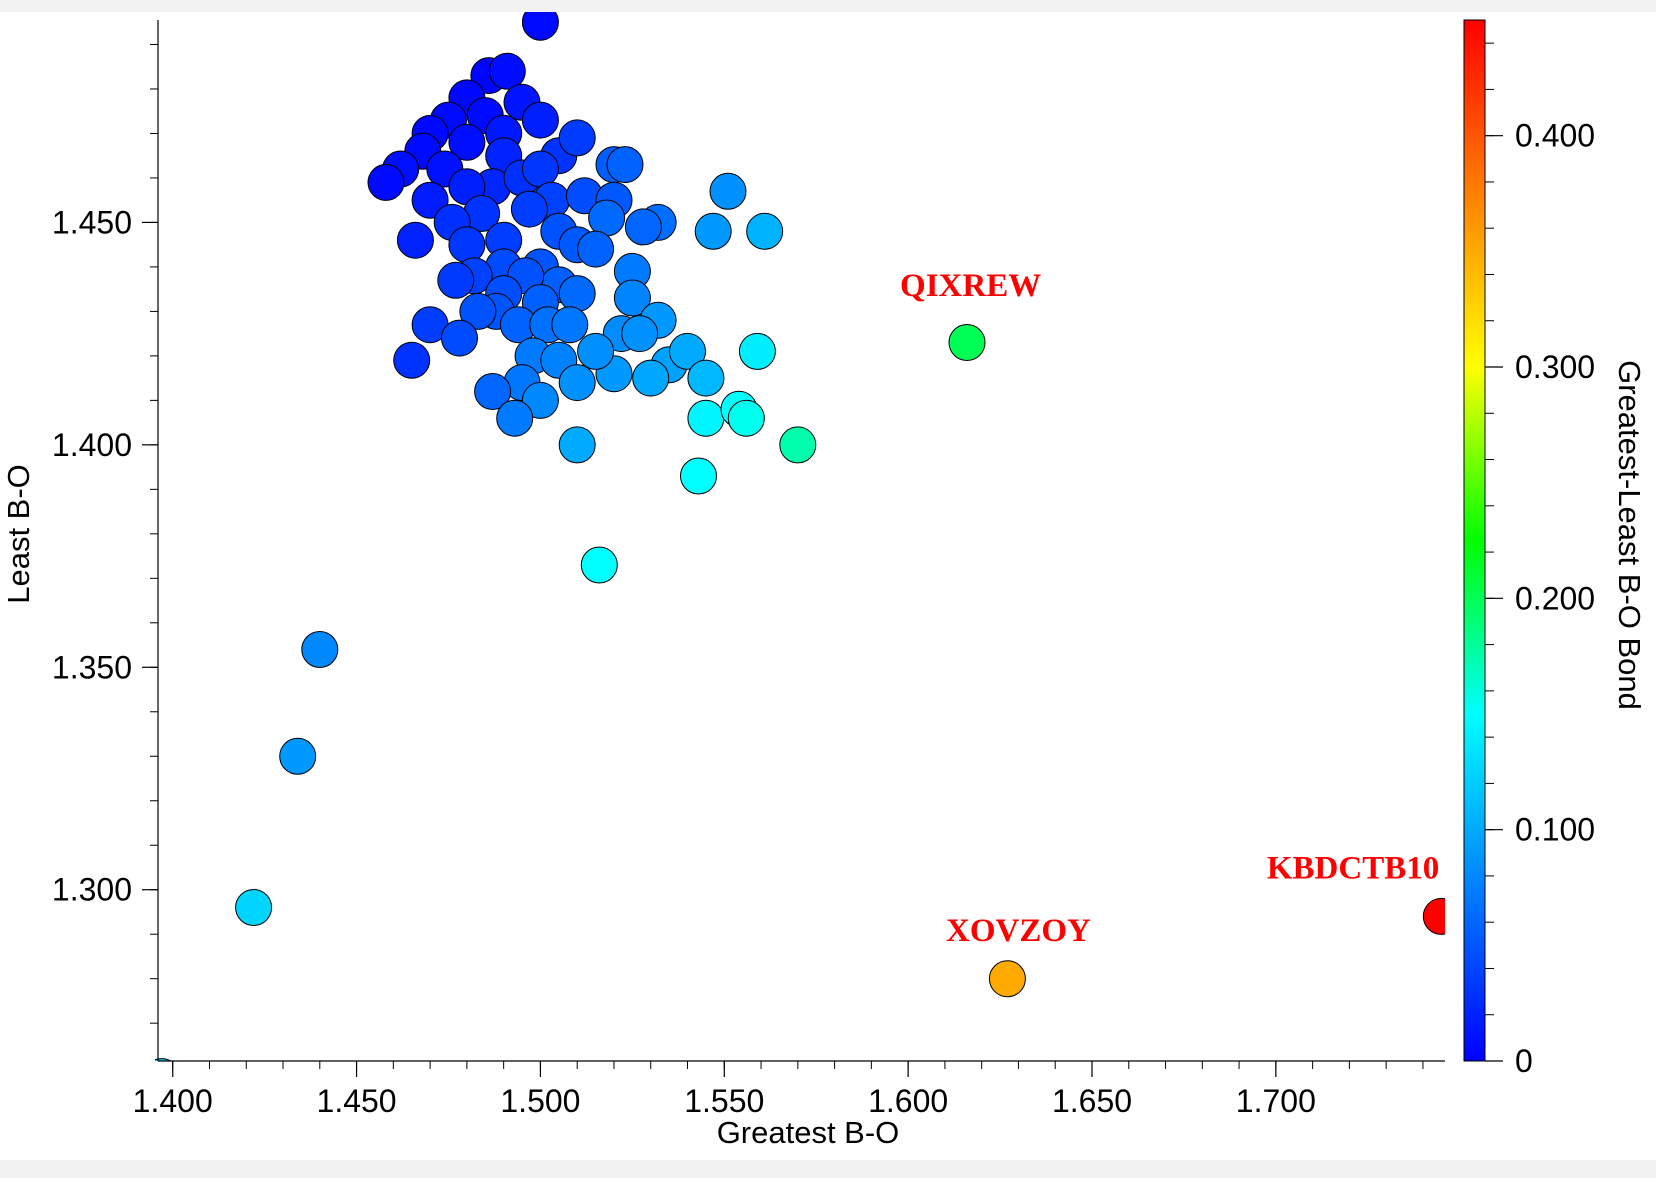  I want to click on y-tick-label: 1.400, so click(92, 445).